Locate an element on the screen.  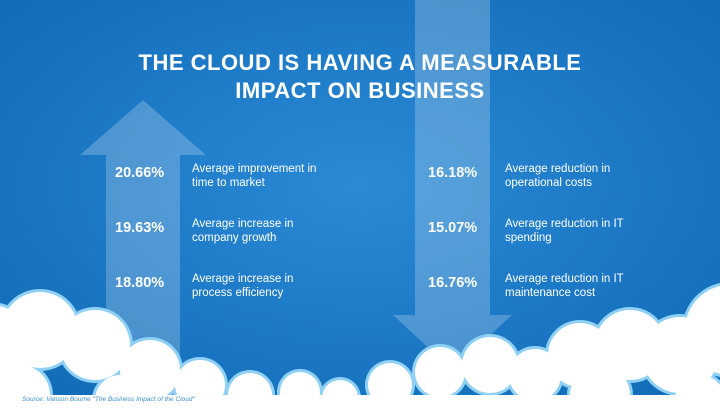
stat-value: 16.18% is located at coordinates (452, 173).